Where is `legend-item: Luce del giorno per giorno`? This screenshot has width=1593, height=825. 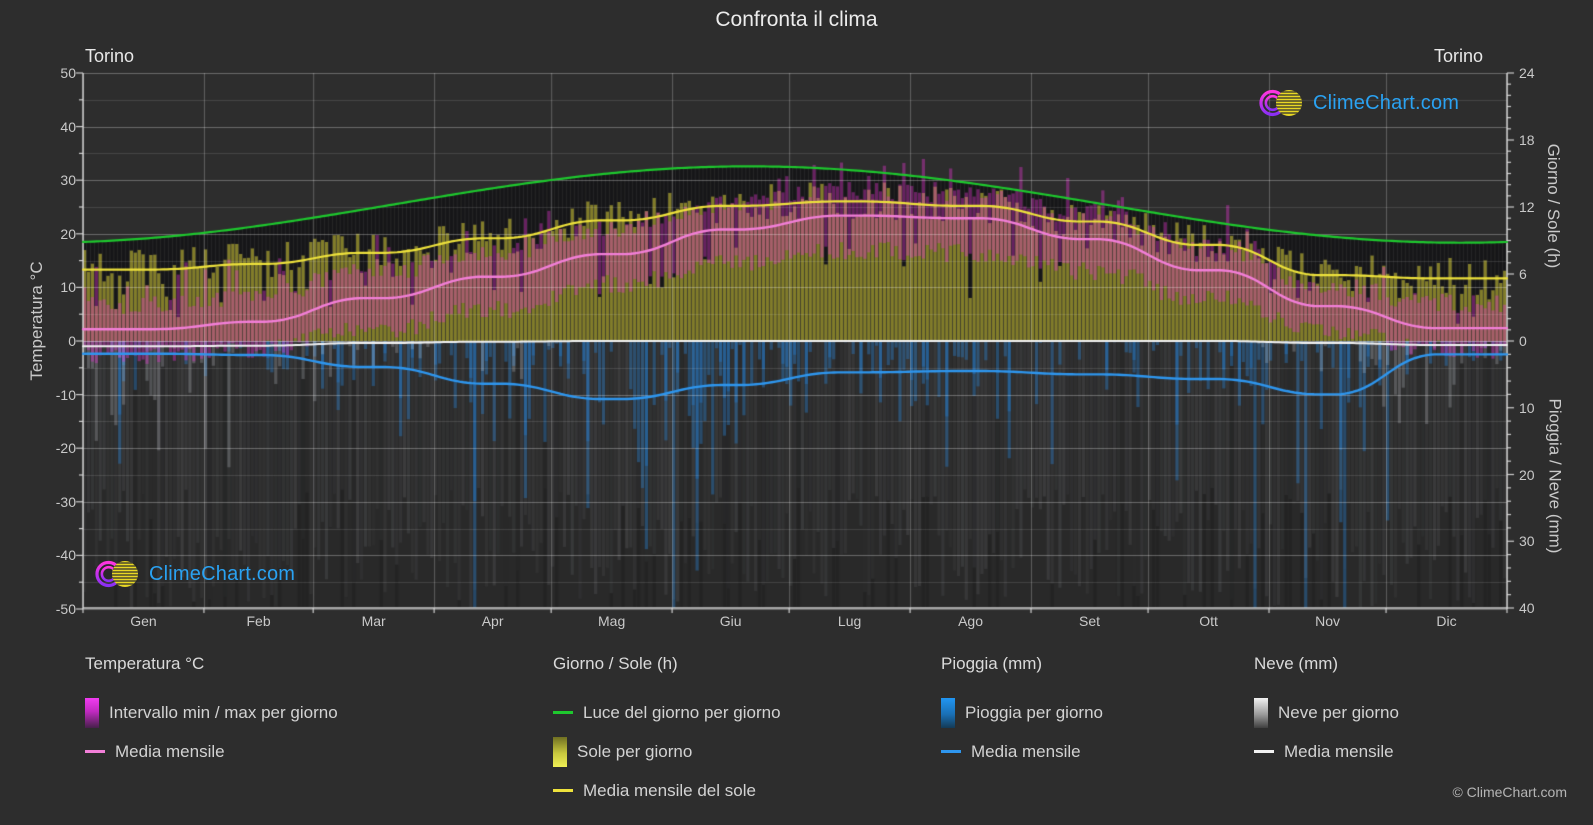
legend-item: Luce del giorno per giorno is located at coordinates (667, 712).